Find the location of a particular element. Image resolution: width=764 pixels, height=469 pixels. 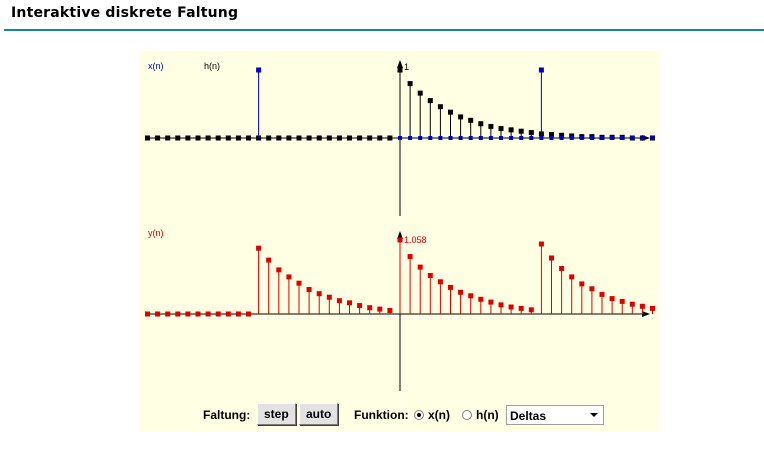

bottom-x-axis-arrow is located at coordinates (646, 314).